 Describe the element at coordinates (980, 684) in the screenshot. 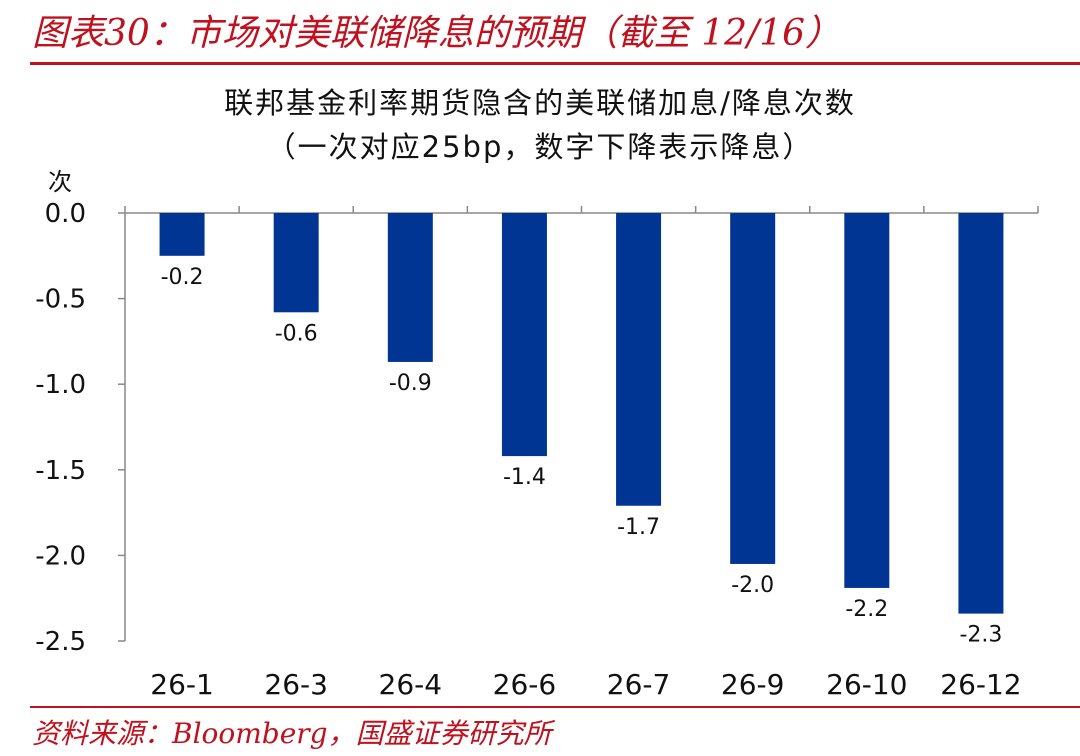

I see `x-tick-label: 26-12` at that location.